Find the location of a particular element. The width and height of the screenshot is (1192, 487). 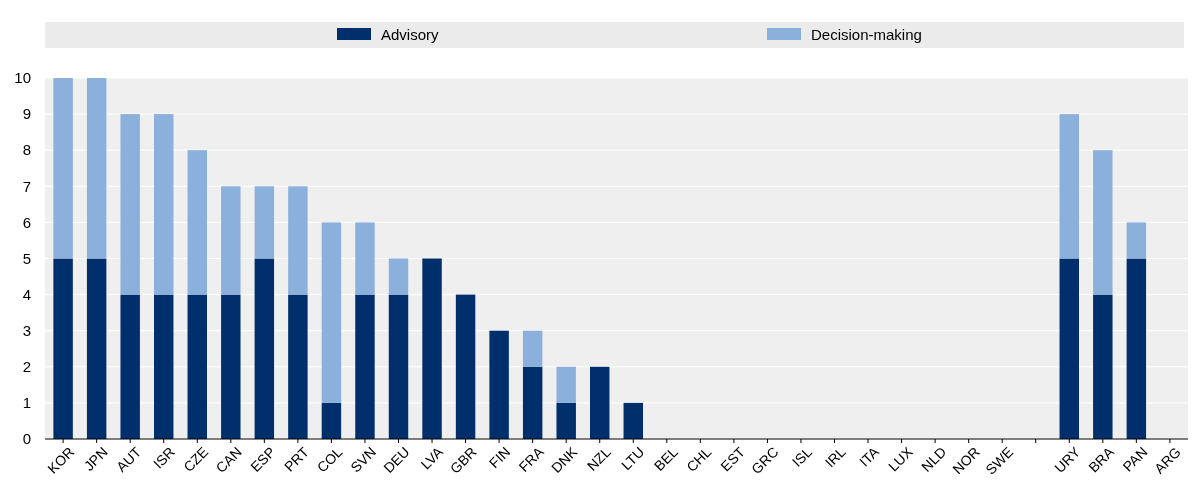

x-tick-label: BEL is located at coordinates (666, 458).